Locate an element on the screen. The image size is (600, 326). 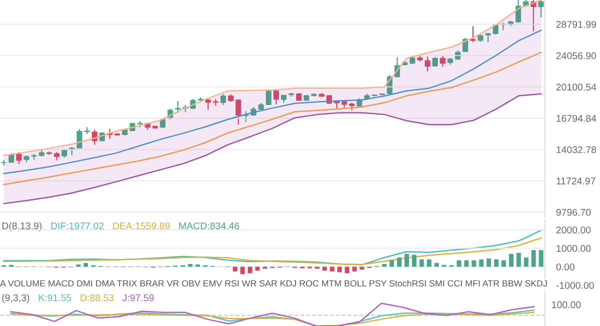
text: DEA:1559.89 is located at coordinates (141, 226).